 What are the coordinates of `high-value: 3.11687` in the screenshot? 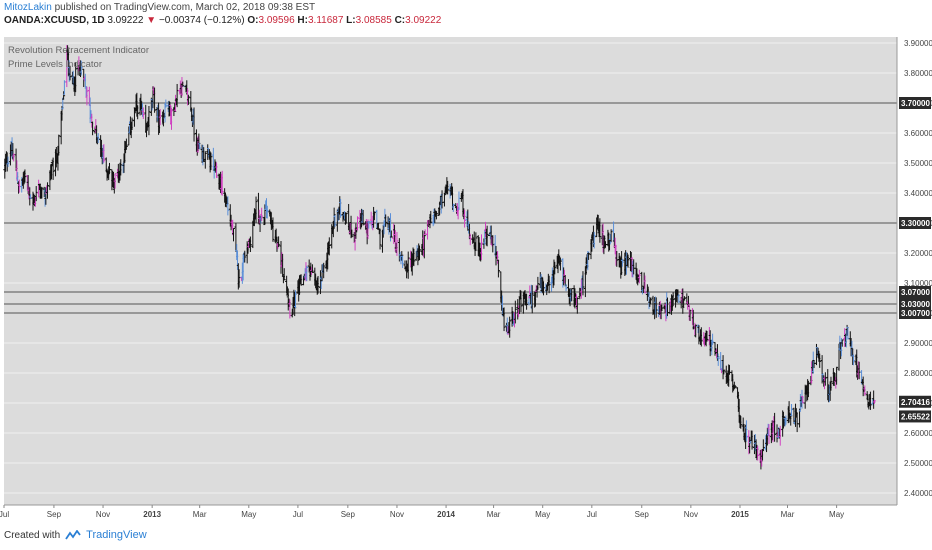 It's located at (325, 20).